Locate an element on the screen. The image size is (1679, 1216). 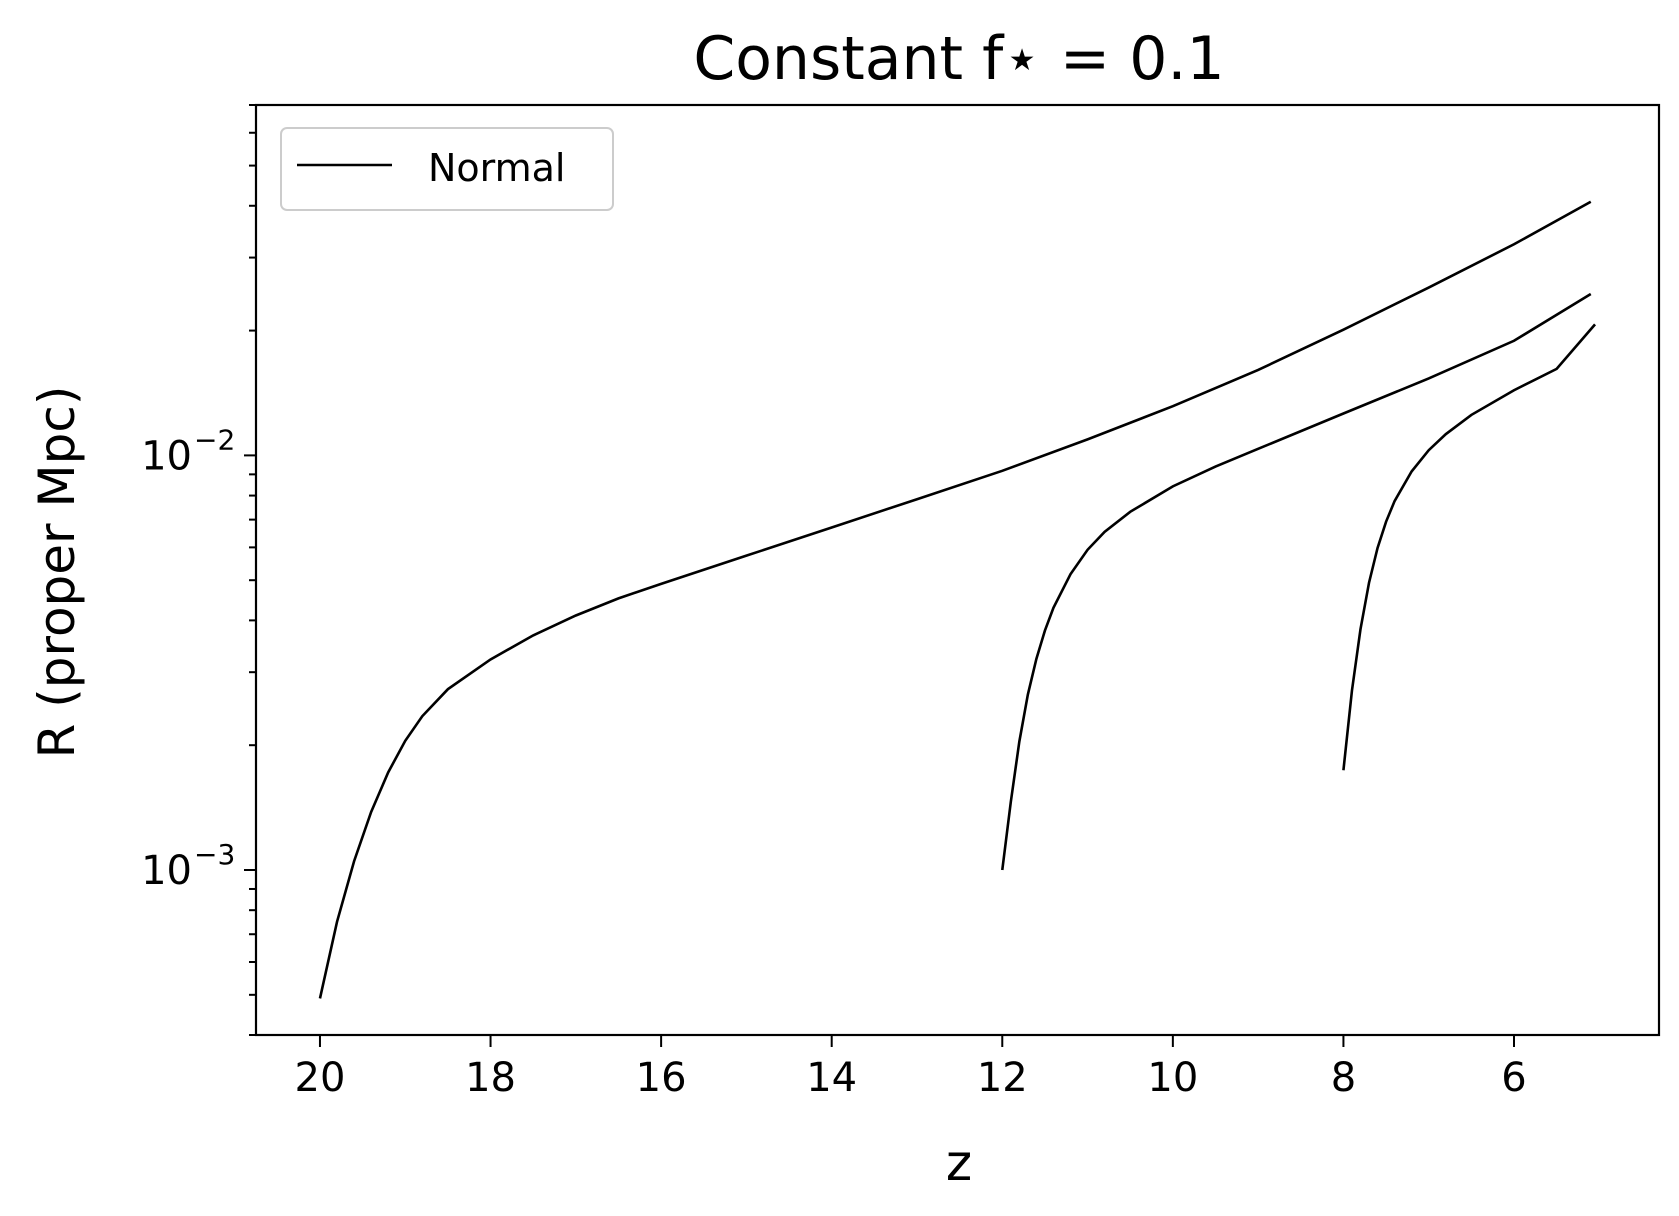
x-tick-label: 14 is located at coordinates (831, 1078).